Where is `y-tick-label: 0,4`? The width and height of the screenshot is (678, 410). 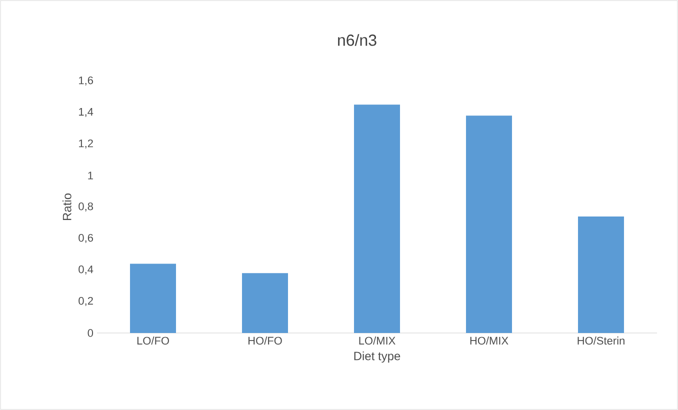 y-tick-label: 0,4 is located at coordinates (86, 270).